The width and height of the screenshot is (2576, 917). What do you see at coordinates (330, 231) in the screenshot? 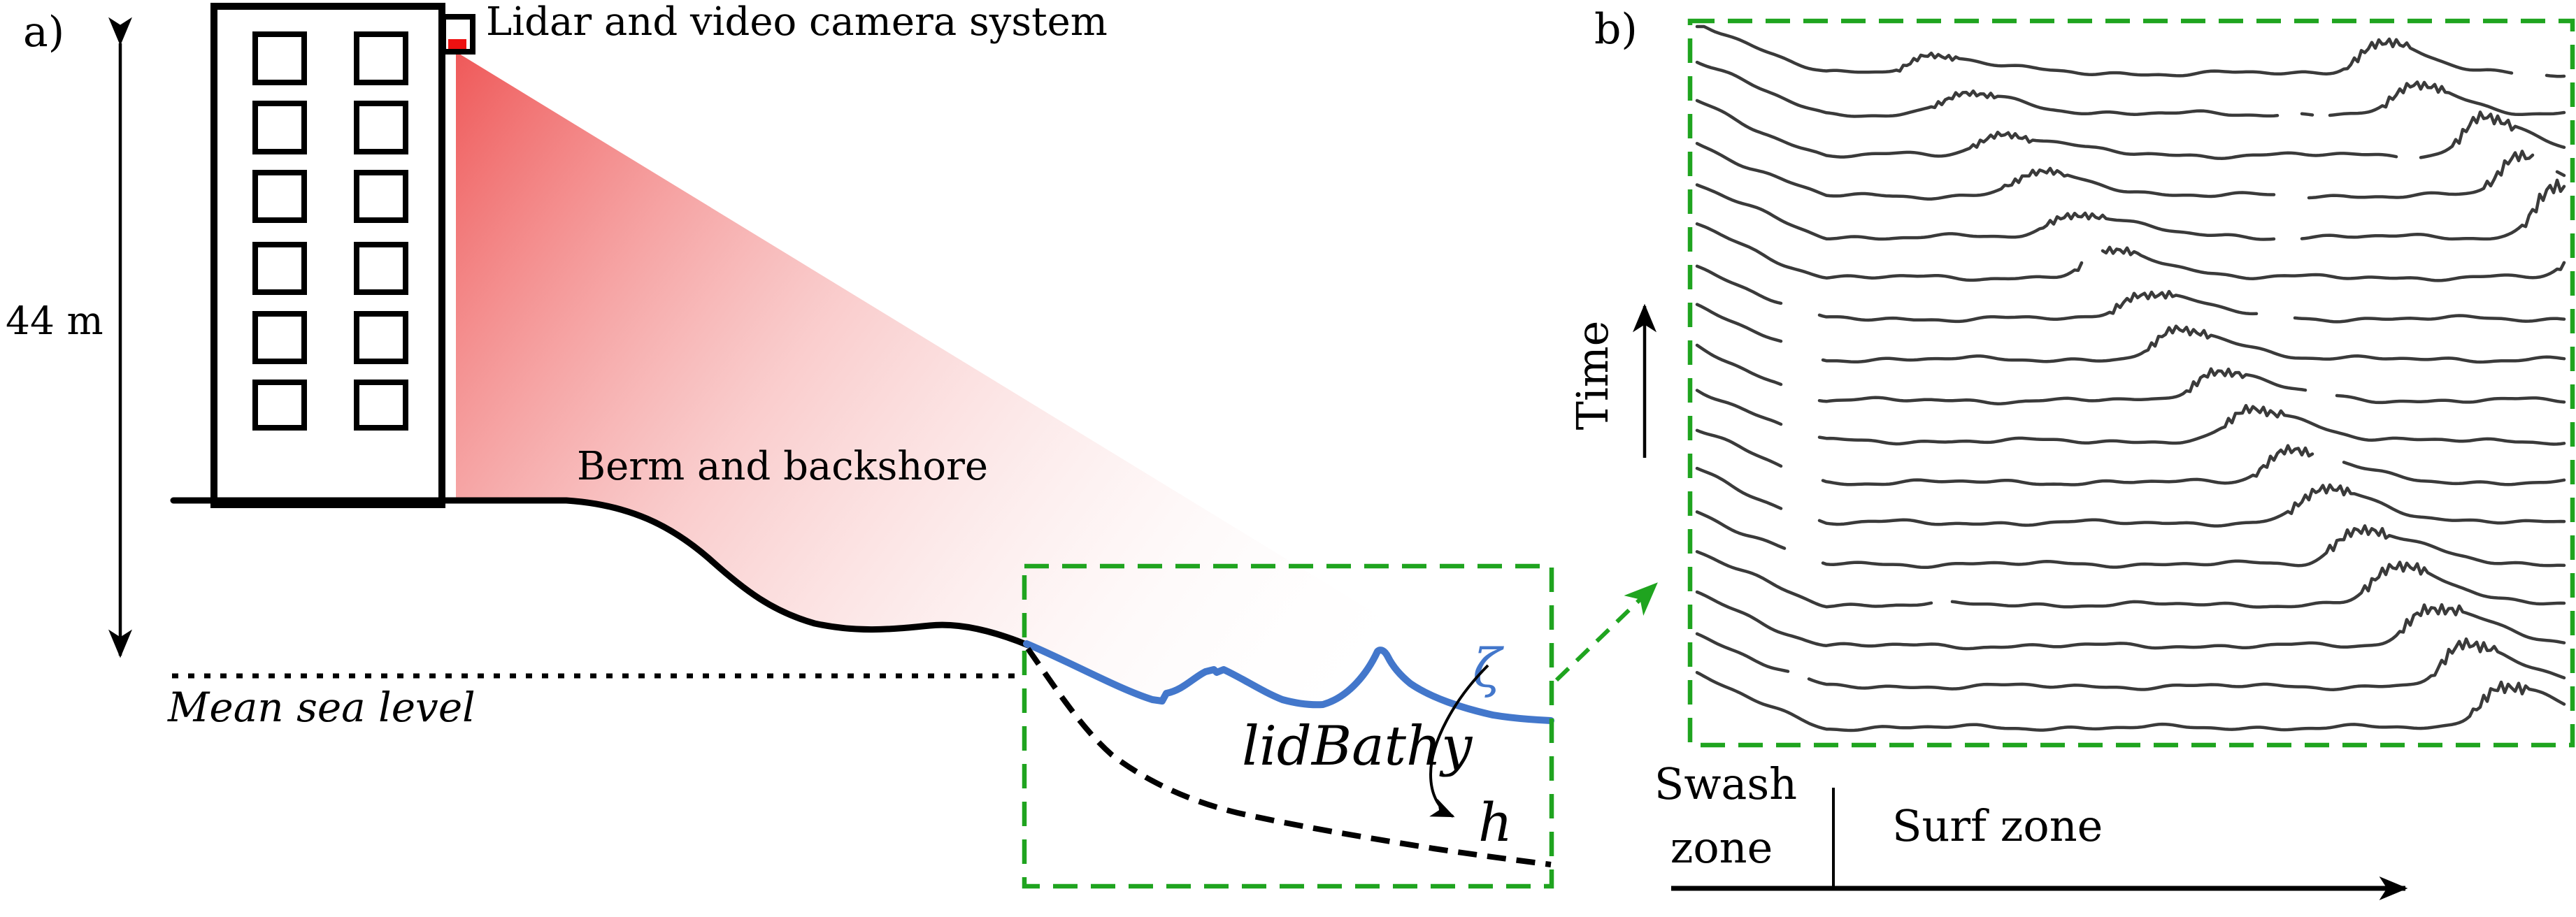
I see `building-windows` at bounding box center [330, 231].